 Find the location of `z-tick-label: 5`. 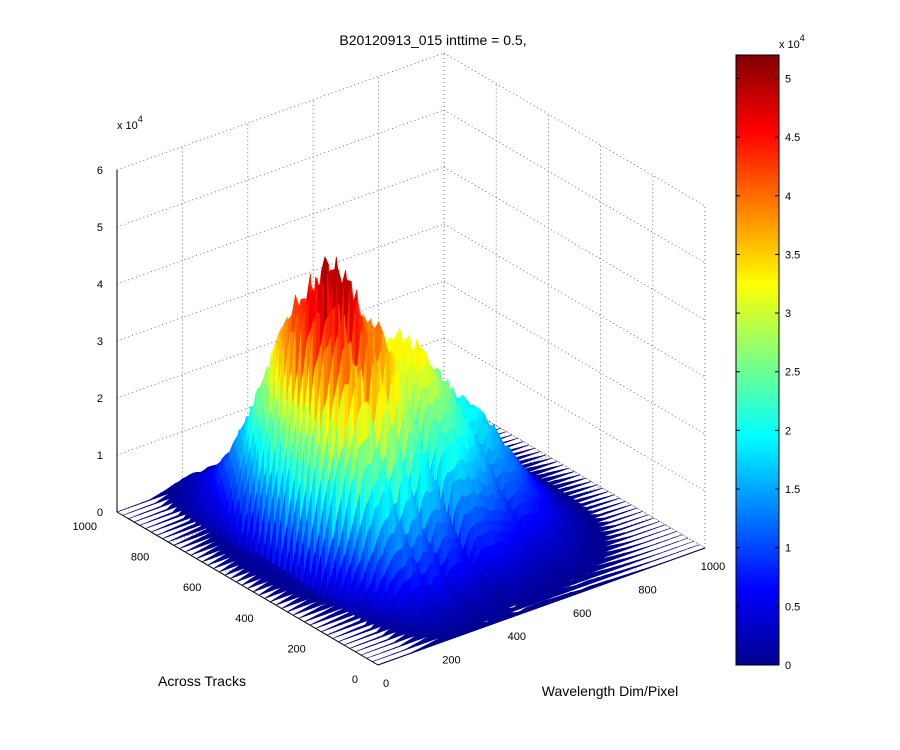

z-tick-label: 5 is located at coordinates (100, 228).